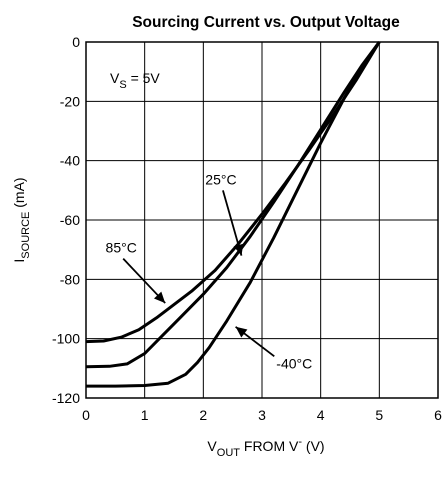 The height and width of the screenshot is (477, 445). Describe the element at coordinates (313, 446) in the screenshot. I see `xlabel-unit: (V)` at that location.